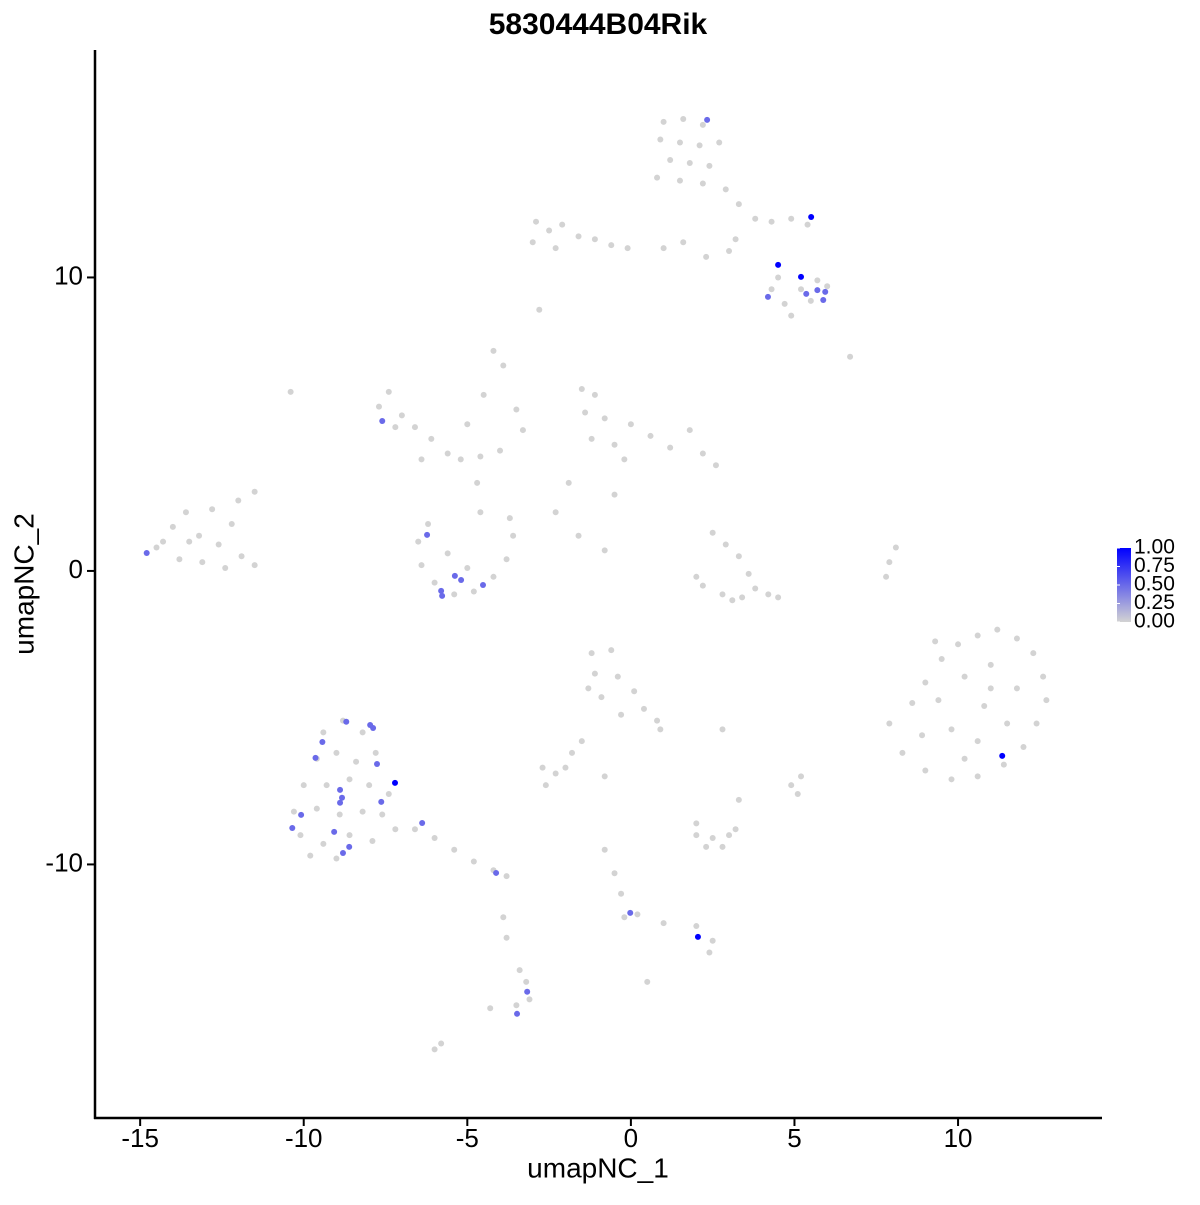  What do you see at coordinates (631, 1138) in the screenshot?
I see `x-tick-label: 0` at bounding box center [631, 1138].